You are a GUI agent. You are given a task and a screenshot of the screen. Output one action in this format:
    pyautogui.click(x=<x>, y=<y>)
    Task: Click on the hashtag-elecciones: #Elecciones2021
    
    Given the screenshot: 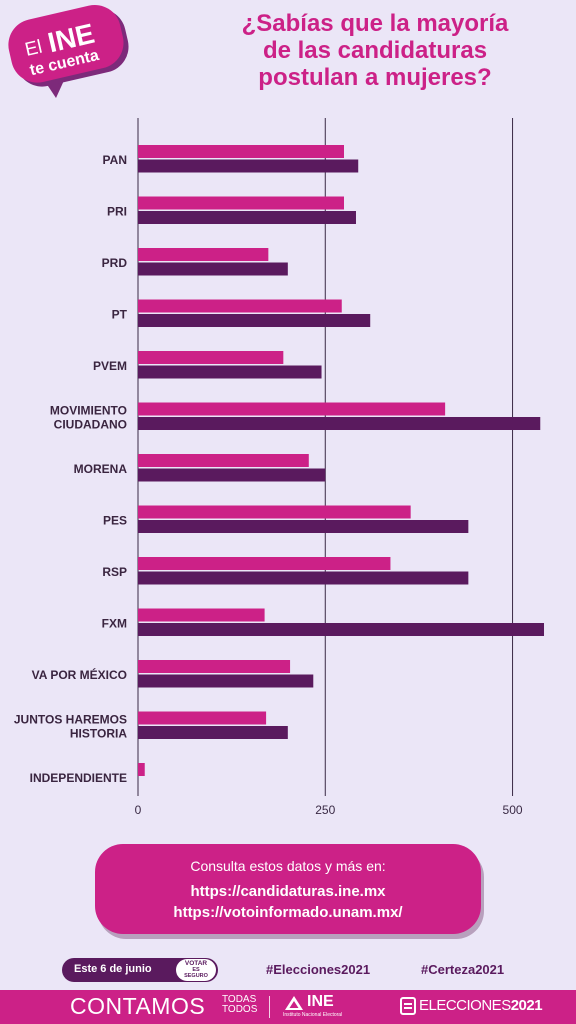 What is the action you would take?
    pyautogui.click(x=318, y=969)
    